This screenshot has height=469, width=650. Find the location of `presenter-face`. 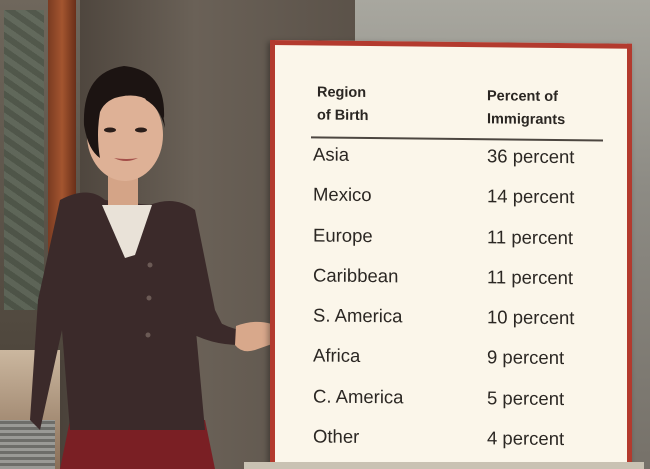

presenter-face is located at coordinates (125, 135).